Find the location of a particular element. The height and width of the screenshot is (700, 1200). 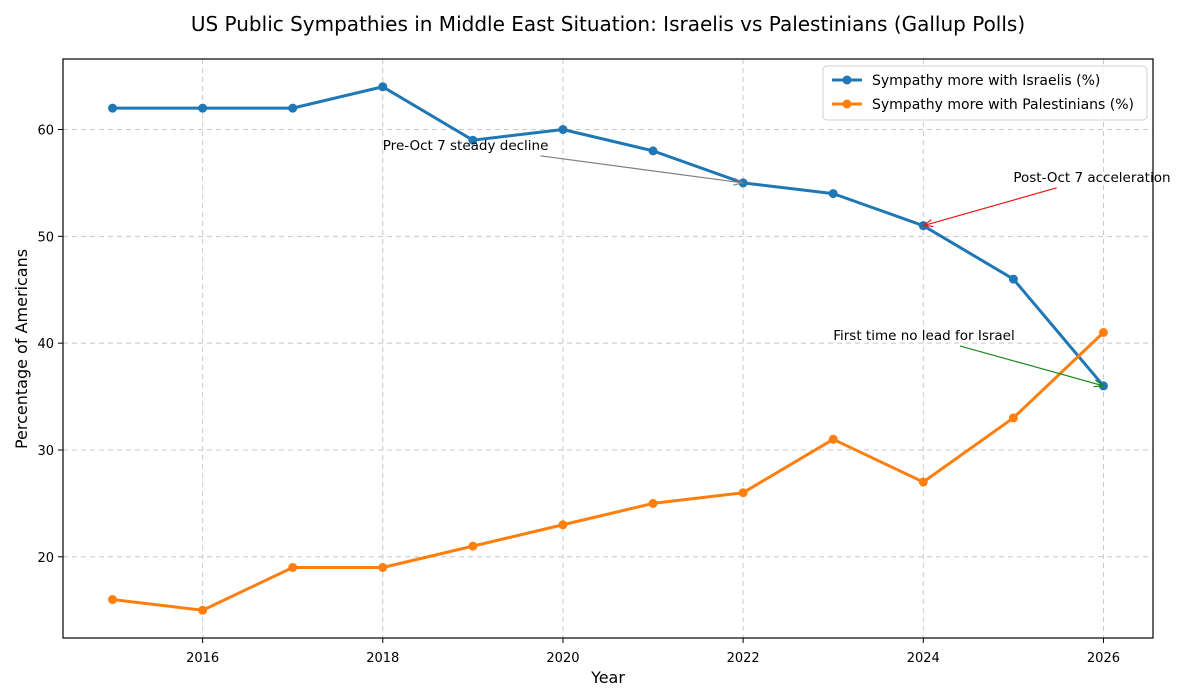

y-tick-label: 20 is located at coordinates (45, 558).